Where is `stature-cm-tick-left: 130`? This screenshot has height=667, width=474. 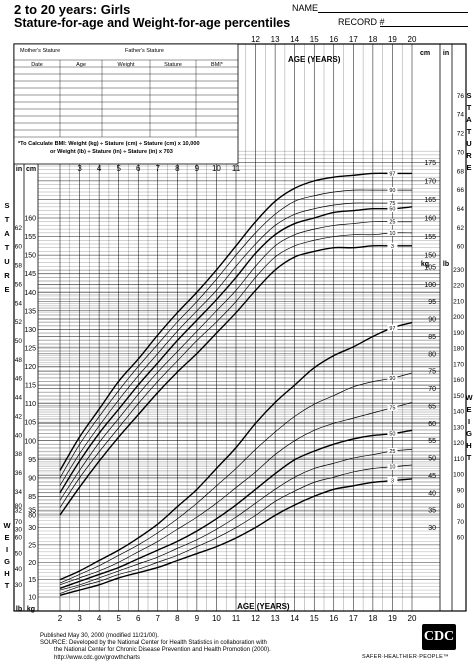 stature-cm-tick-left: 130 is located at coordinates (30, 330).